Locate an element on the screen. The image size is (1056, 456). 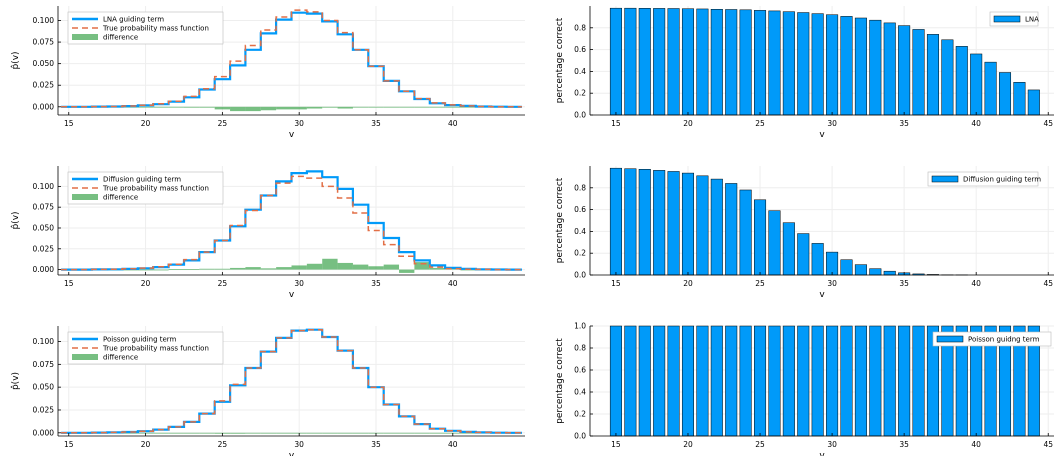
y-tick-label: 0.6 is located at coordinates (580, 370).